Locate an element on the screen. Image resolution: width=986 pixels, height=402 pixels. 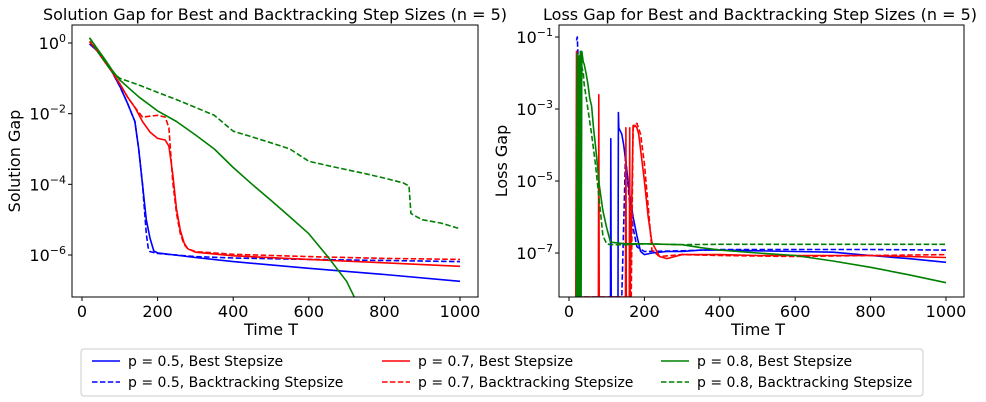
legend-entry: p = 0.8, Backtracking Stepsize is located at coordinates (786, 383).